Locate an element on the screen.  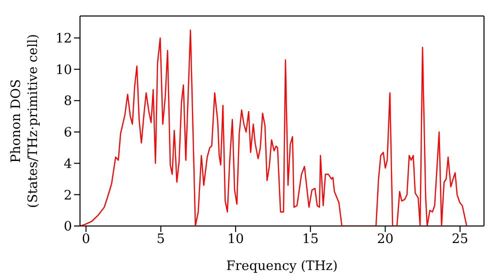
y-tick-label: 10 is located at coordinates (63, 70).